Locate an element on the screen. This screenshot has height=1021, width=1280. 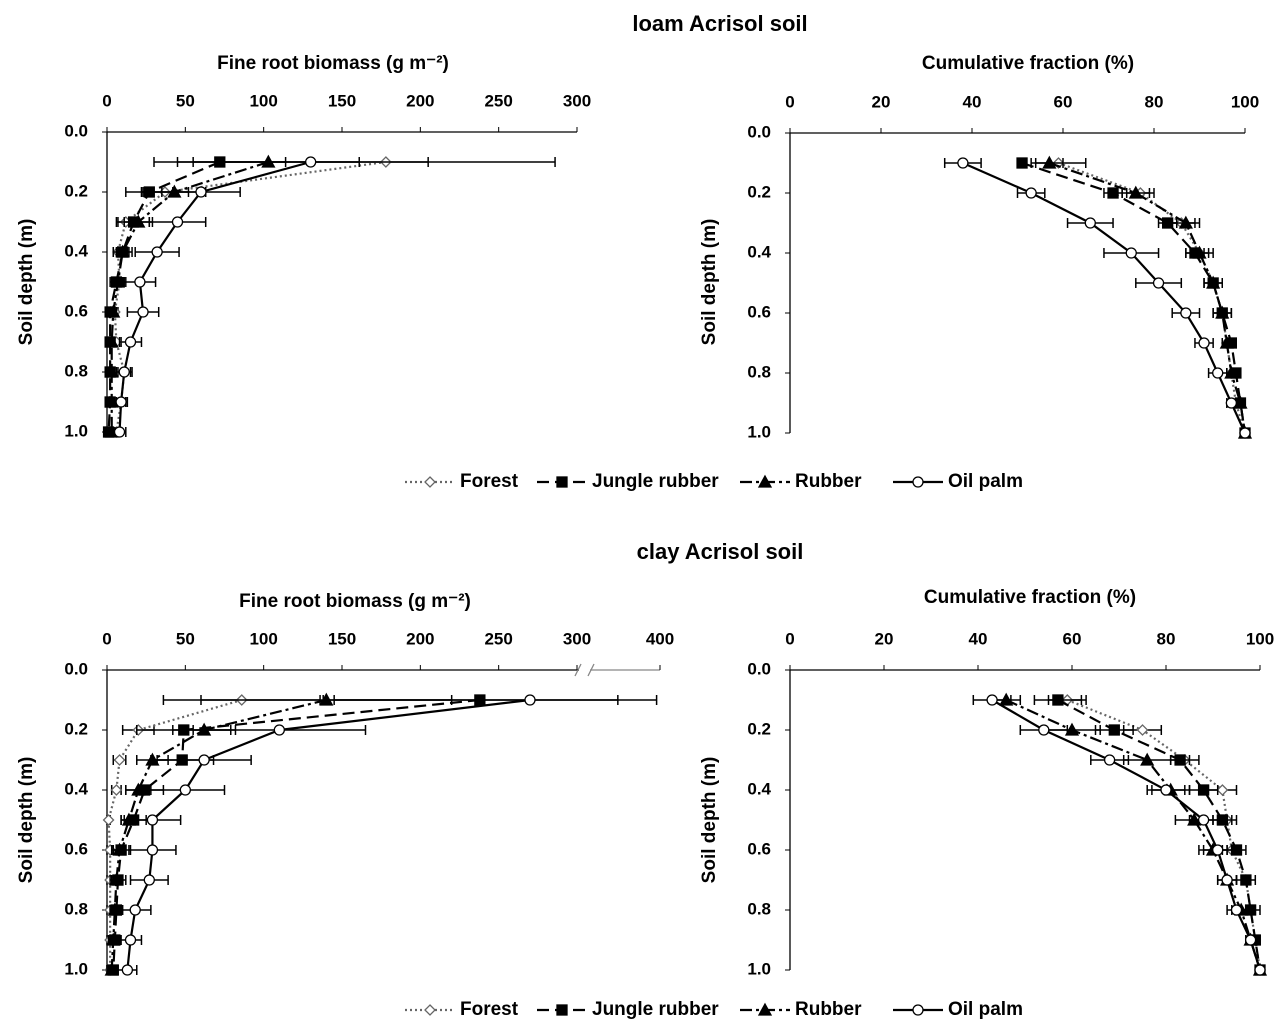
legend-label: Forest is located at coordinates (489, 481).